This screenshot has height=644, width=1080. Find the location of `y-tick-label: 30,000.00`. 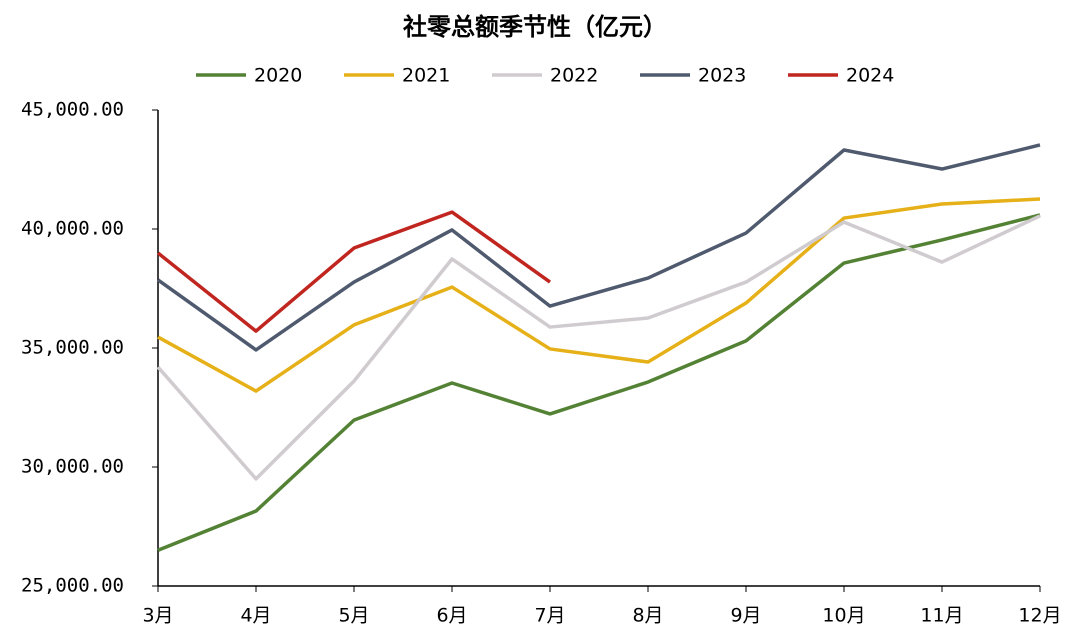

y-tick-label: 30,000.00 is located at coordinates (72, 467).